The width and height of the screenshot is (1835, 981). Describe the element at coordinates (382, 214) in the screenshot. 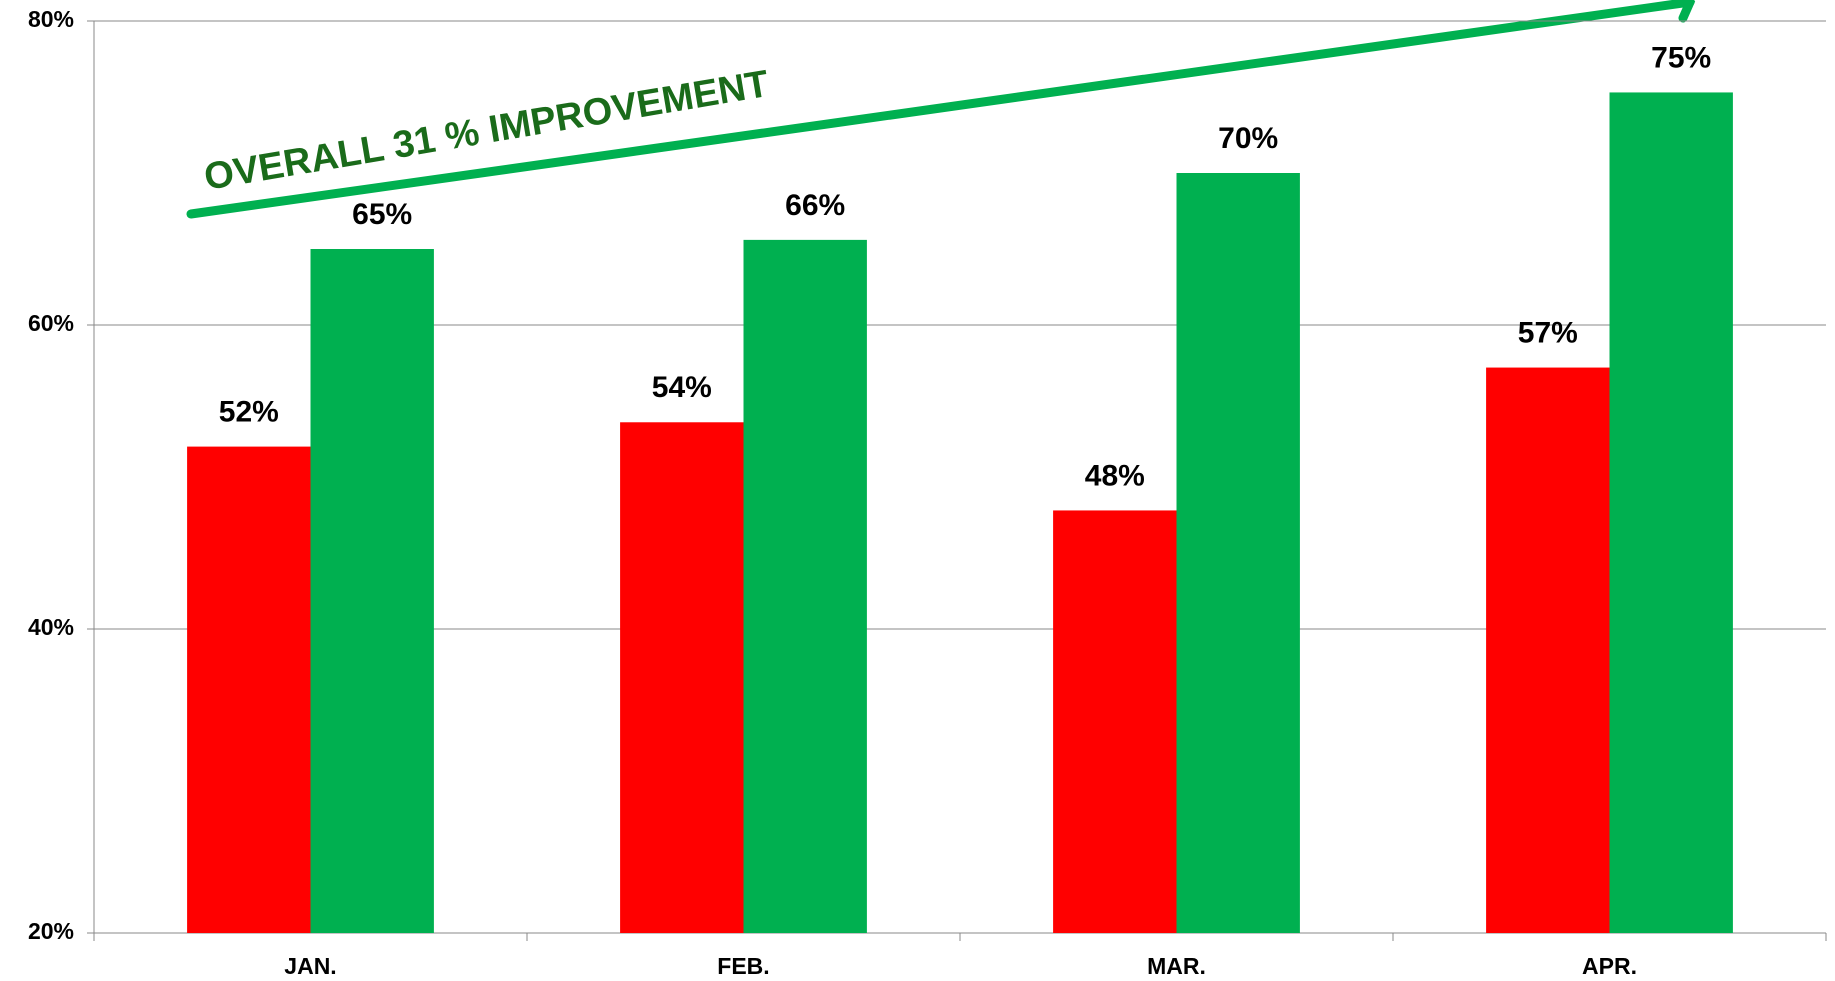

I see `value-label: 65%` at that location.